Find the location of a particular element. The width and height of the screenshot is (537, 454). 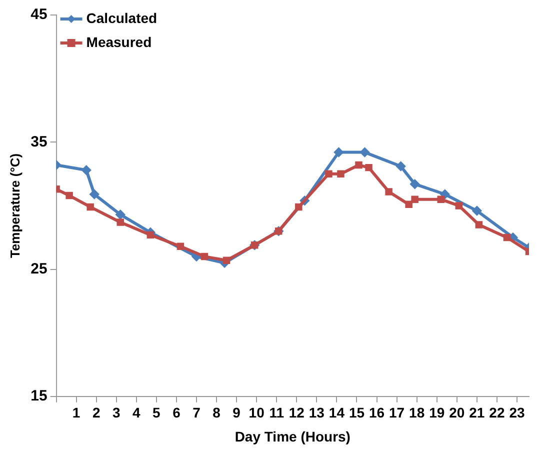

x-tick-label: 3 is located at coordinates (116, 412).